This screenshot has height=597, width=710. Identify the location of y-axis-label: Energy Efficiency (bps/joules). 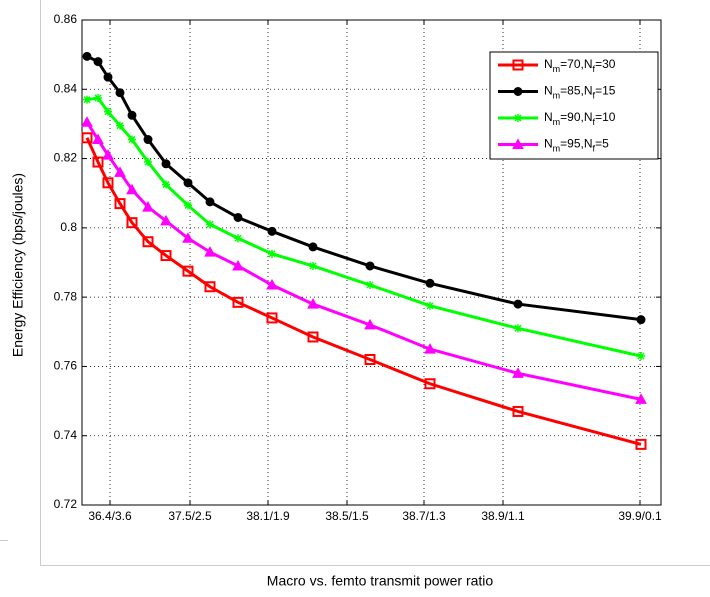
(18, 265).